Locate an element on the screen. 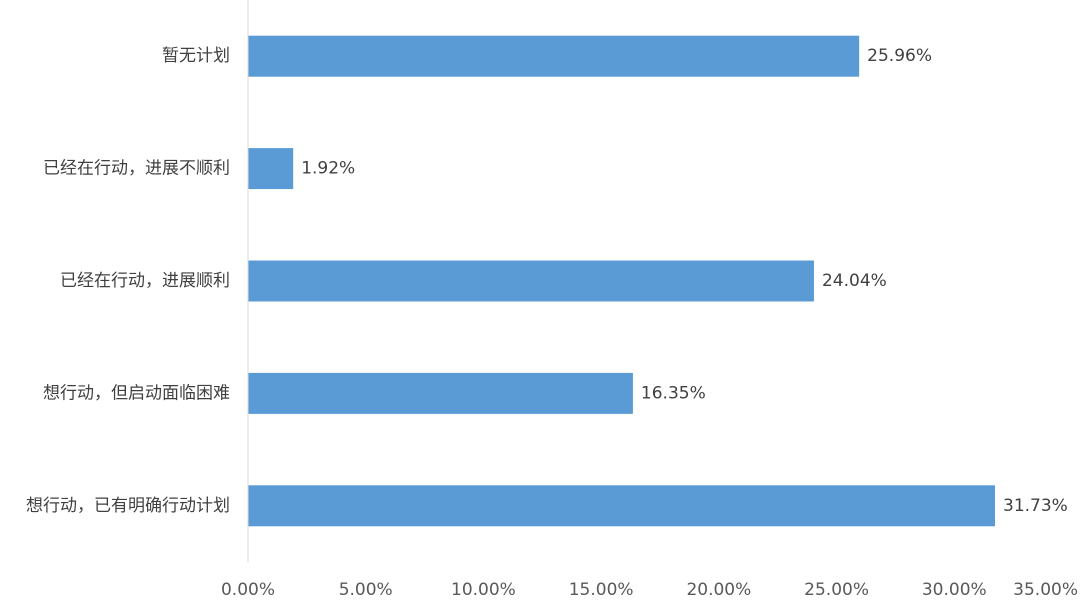  x-tick-label: 25.00% is located at coordinates (836, 590).